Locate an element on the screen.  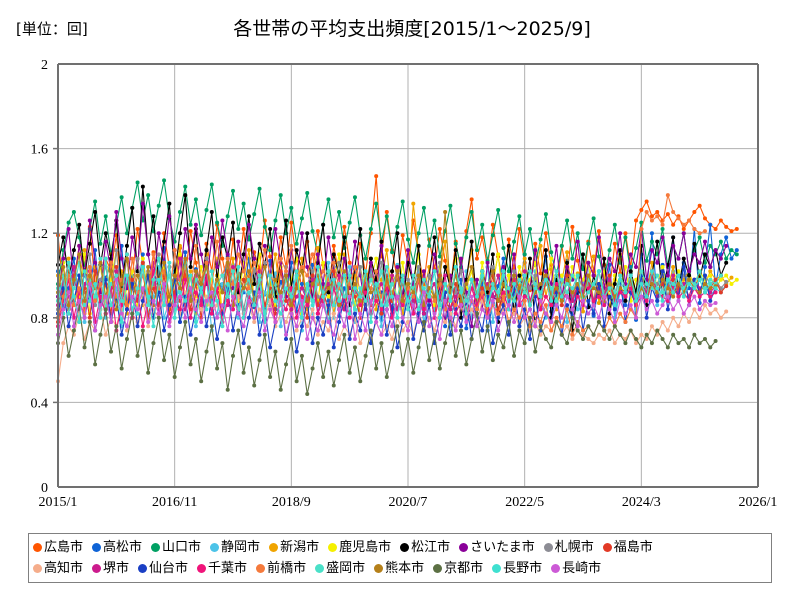
legend-item: 長野市 is located at coordinates (517, 568).